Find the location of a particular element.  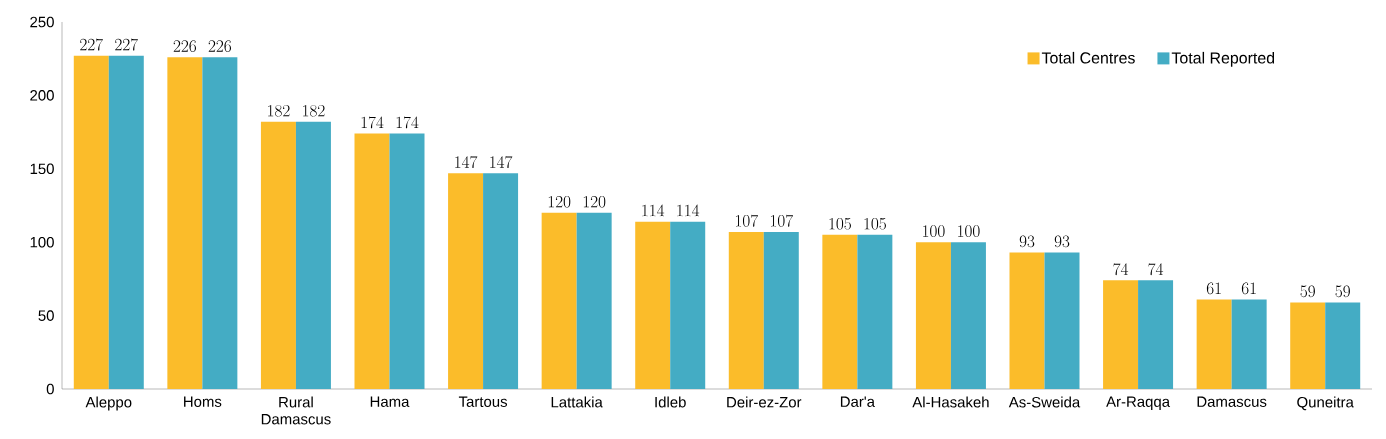

legend-label: Total Reported is located at coordinates (1223, 59).